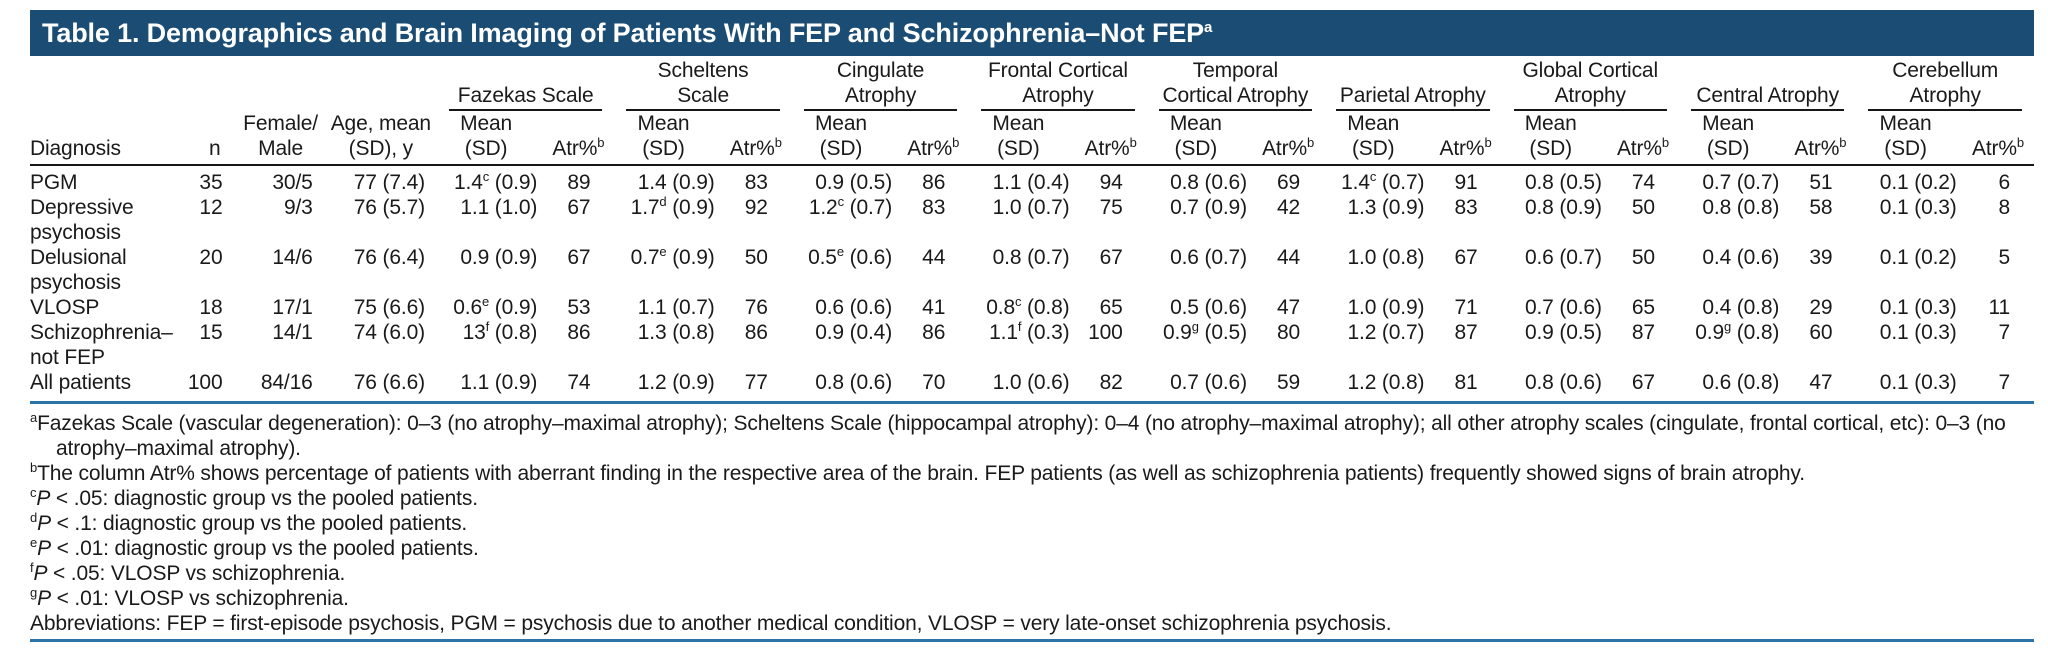 Image resolution: width=2048 pixels, height=669 pixels. I want to click on table-cell: 0.4 (0.6), so click(1741, 257).